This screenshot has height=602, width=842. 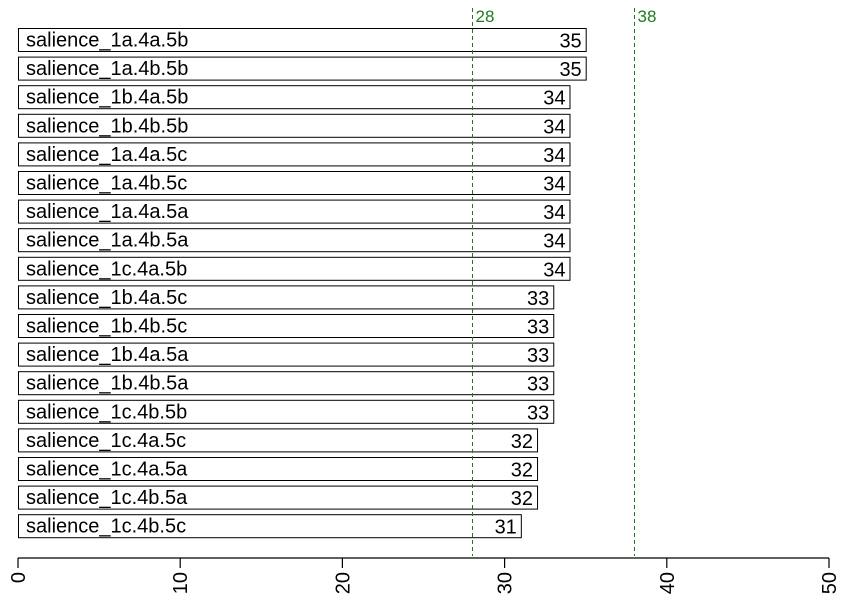 I want to click on x-tick-label: 20, so click(x=343, y=583).